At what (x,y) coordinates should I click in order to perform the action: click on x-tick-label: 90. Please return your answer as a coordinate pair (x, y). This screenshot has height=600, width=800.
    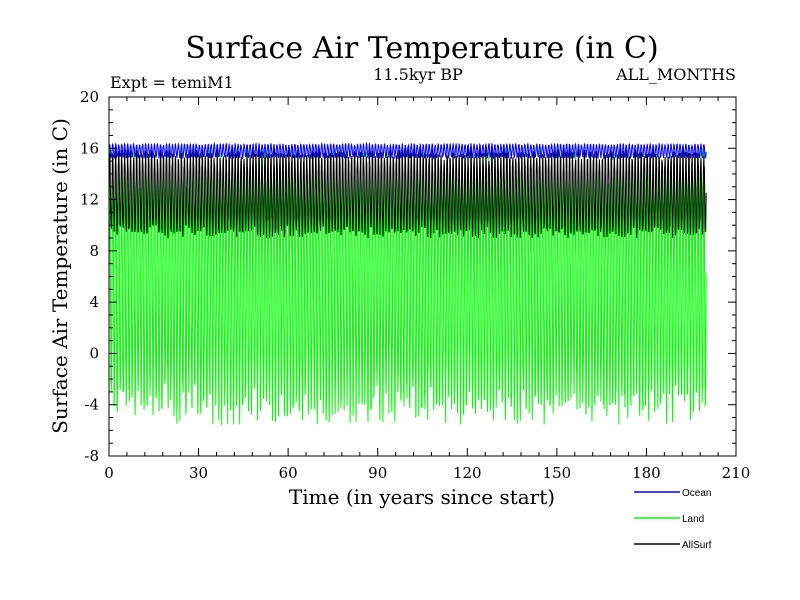
    Looking at the image, I should click on (377, 473).